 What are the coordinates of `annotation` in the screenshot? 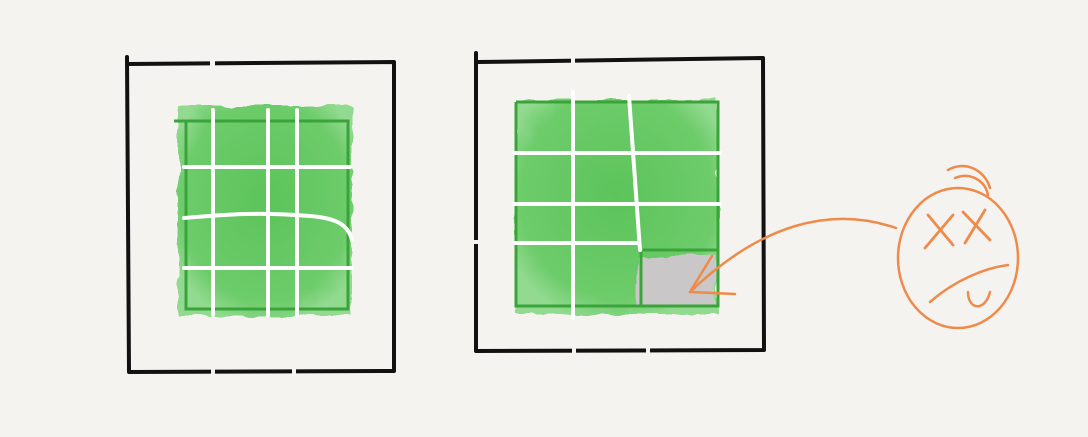 It's located at (854, 247).